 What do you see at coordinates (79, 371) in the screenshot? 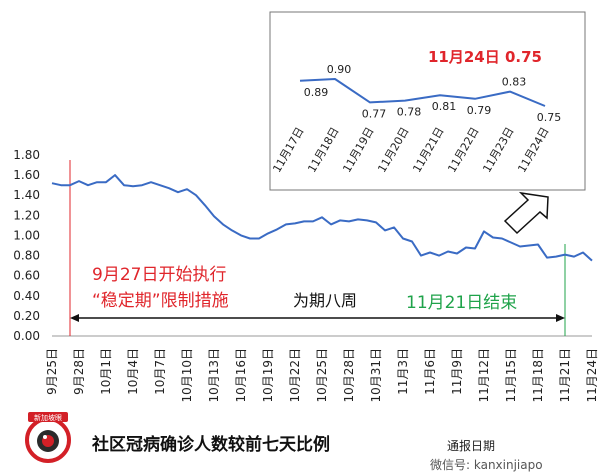
I see `x-tick-label: 9月28日` at bounding box center [79, 371].